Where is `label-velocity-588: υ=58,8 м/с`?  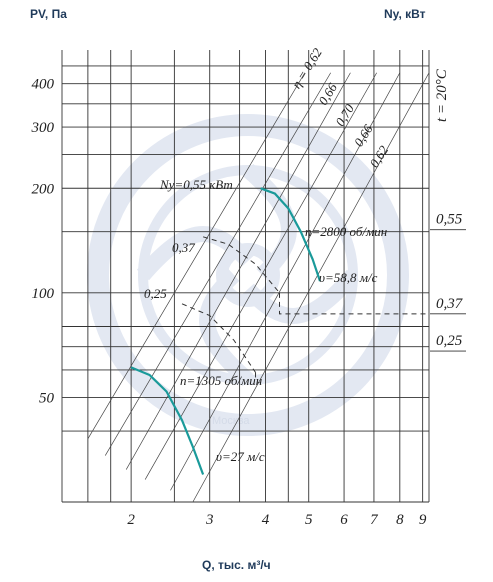 label-velocity-588: υ=58,8 м/с is located at coordinates (348, 277).